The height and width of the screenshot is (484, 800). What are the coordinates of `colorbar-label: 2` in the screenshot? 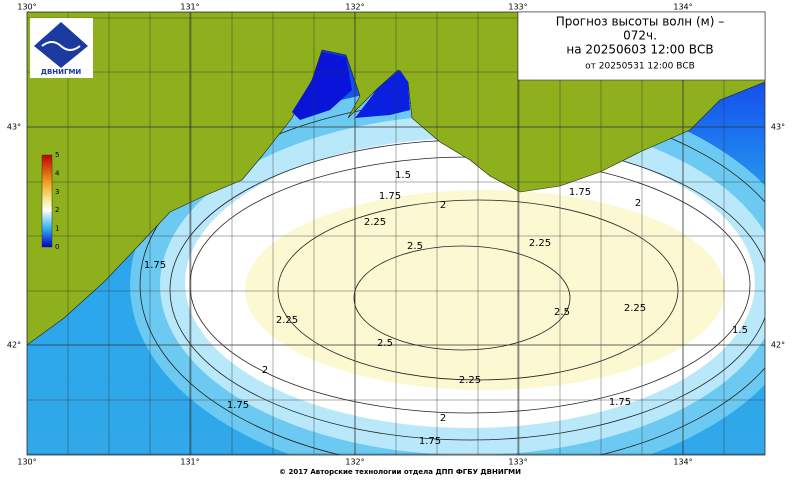 It's located at (57, 210).